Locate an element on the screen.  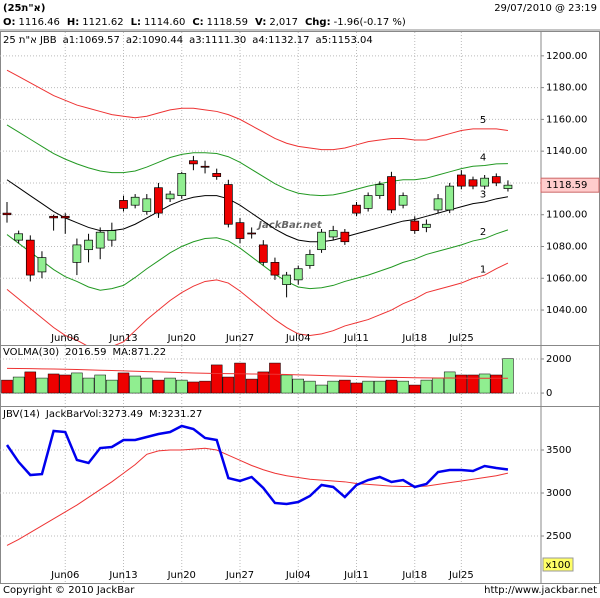
datetime: 29/07/2010 @ 23:19 is located at coordinates (545, 8).